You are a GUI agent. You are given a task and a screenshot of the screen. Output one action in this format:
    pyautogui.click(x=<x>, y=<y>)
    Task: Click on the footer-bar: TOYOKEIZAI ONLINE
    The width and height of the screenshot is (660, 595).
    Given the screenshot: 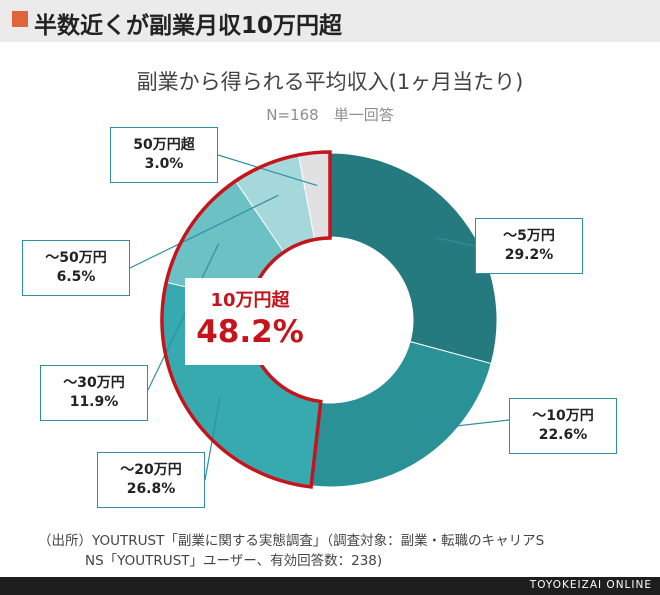 What is the action you would take?
    pyautogui.click(x=330, y=586)
    